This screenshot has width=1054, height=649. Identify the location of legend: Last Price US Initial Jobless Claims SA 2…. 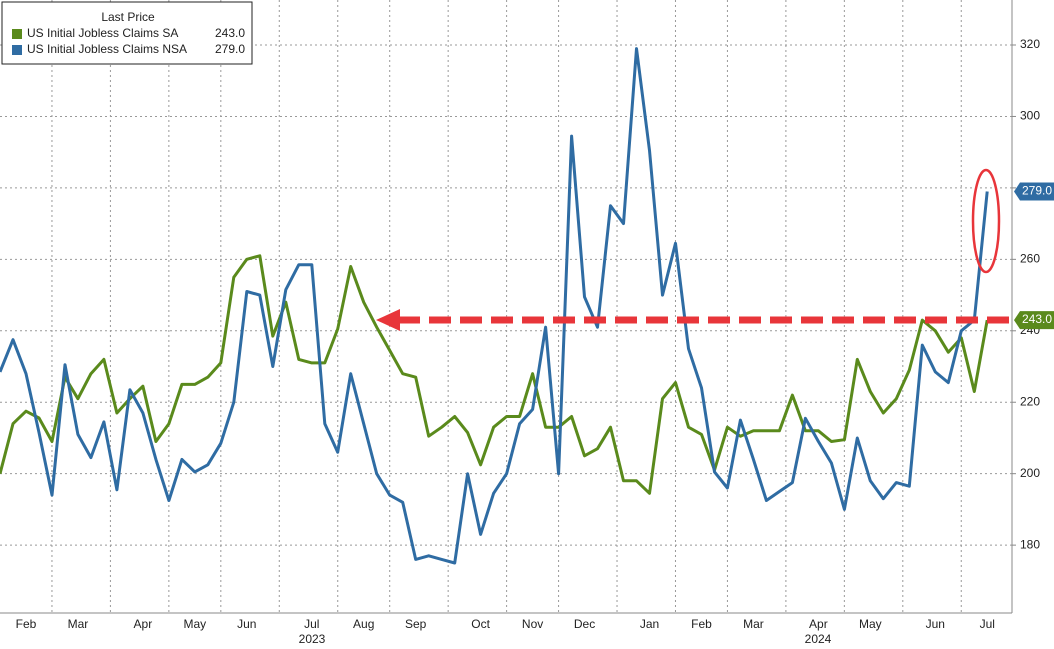
(127, 33).